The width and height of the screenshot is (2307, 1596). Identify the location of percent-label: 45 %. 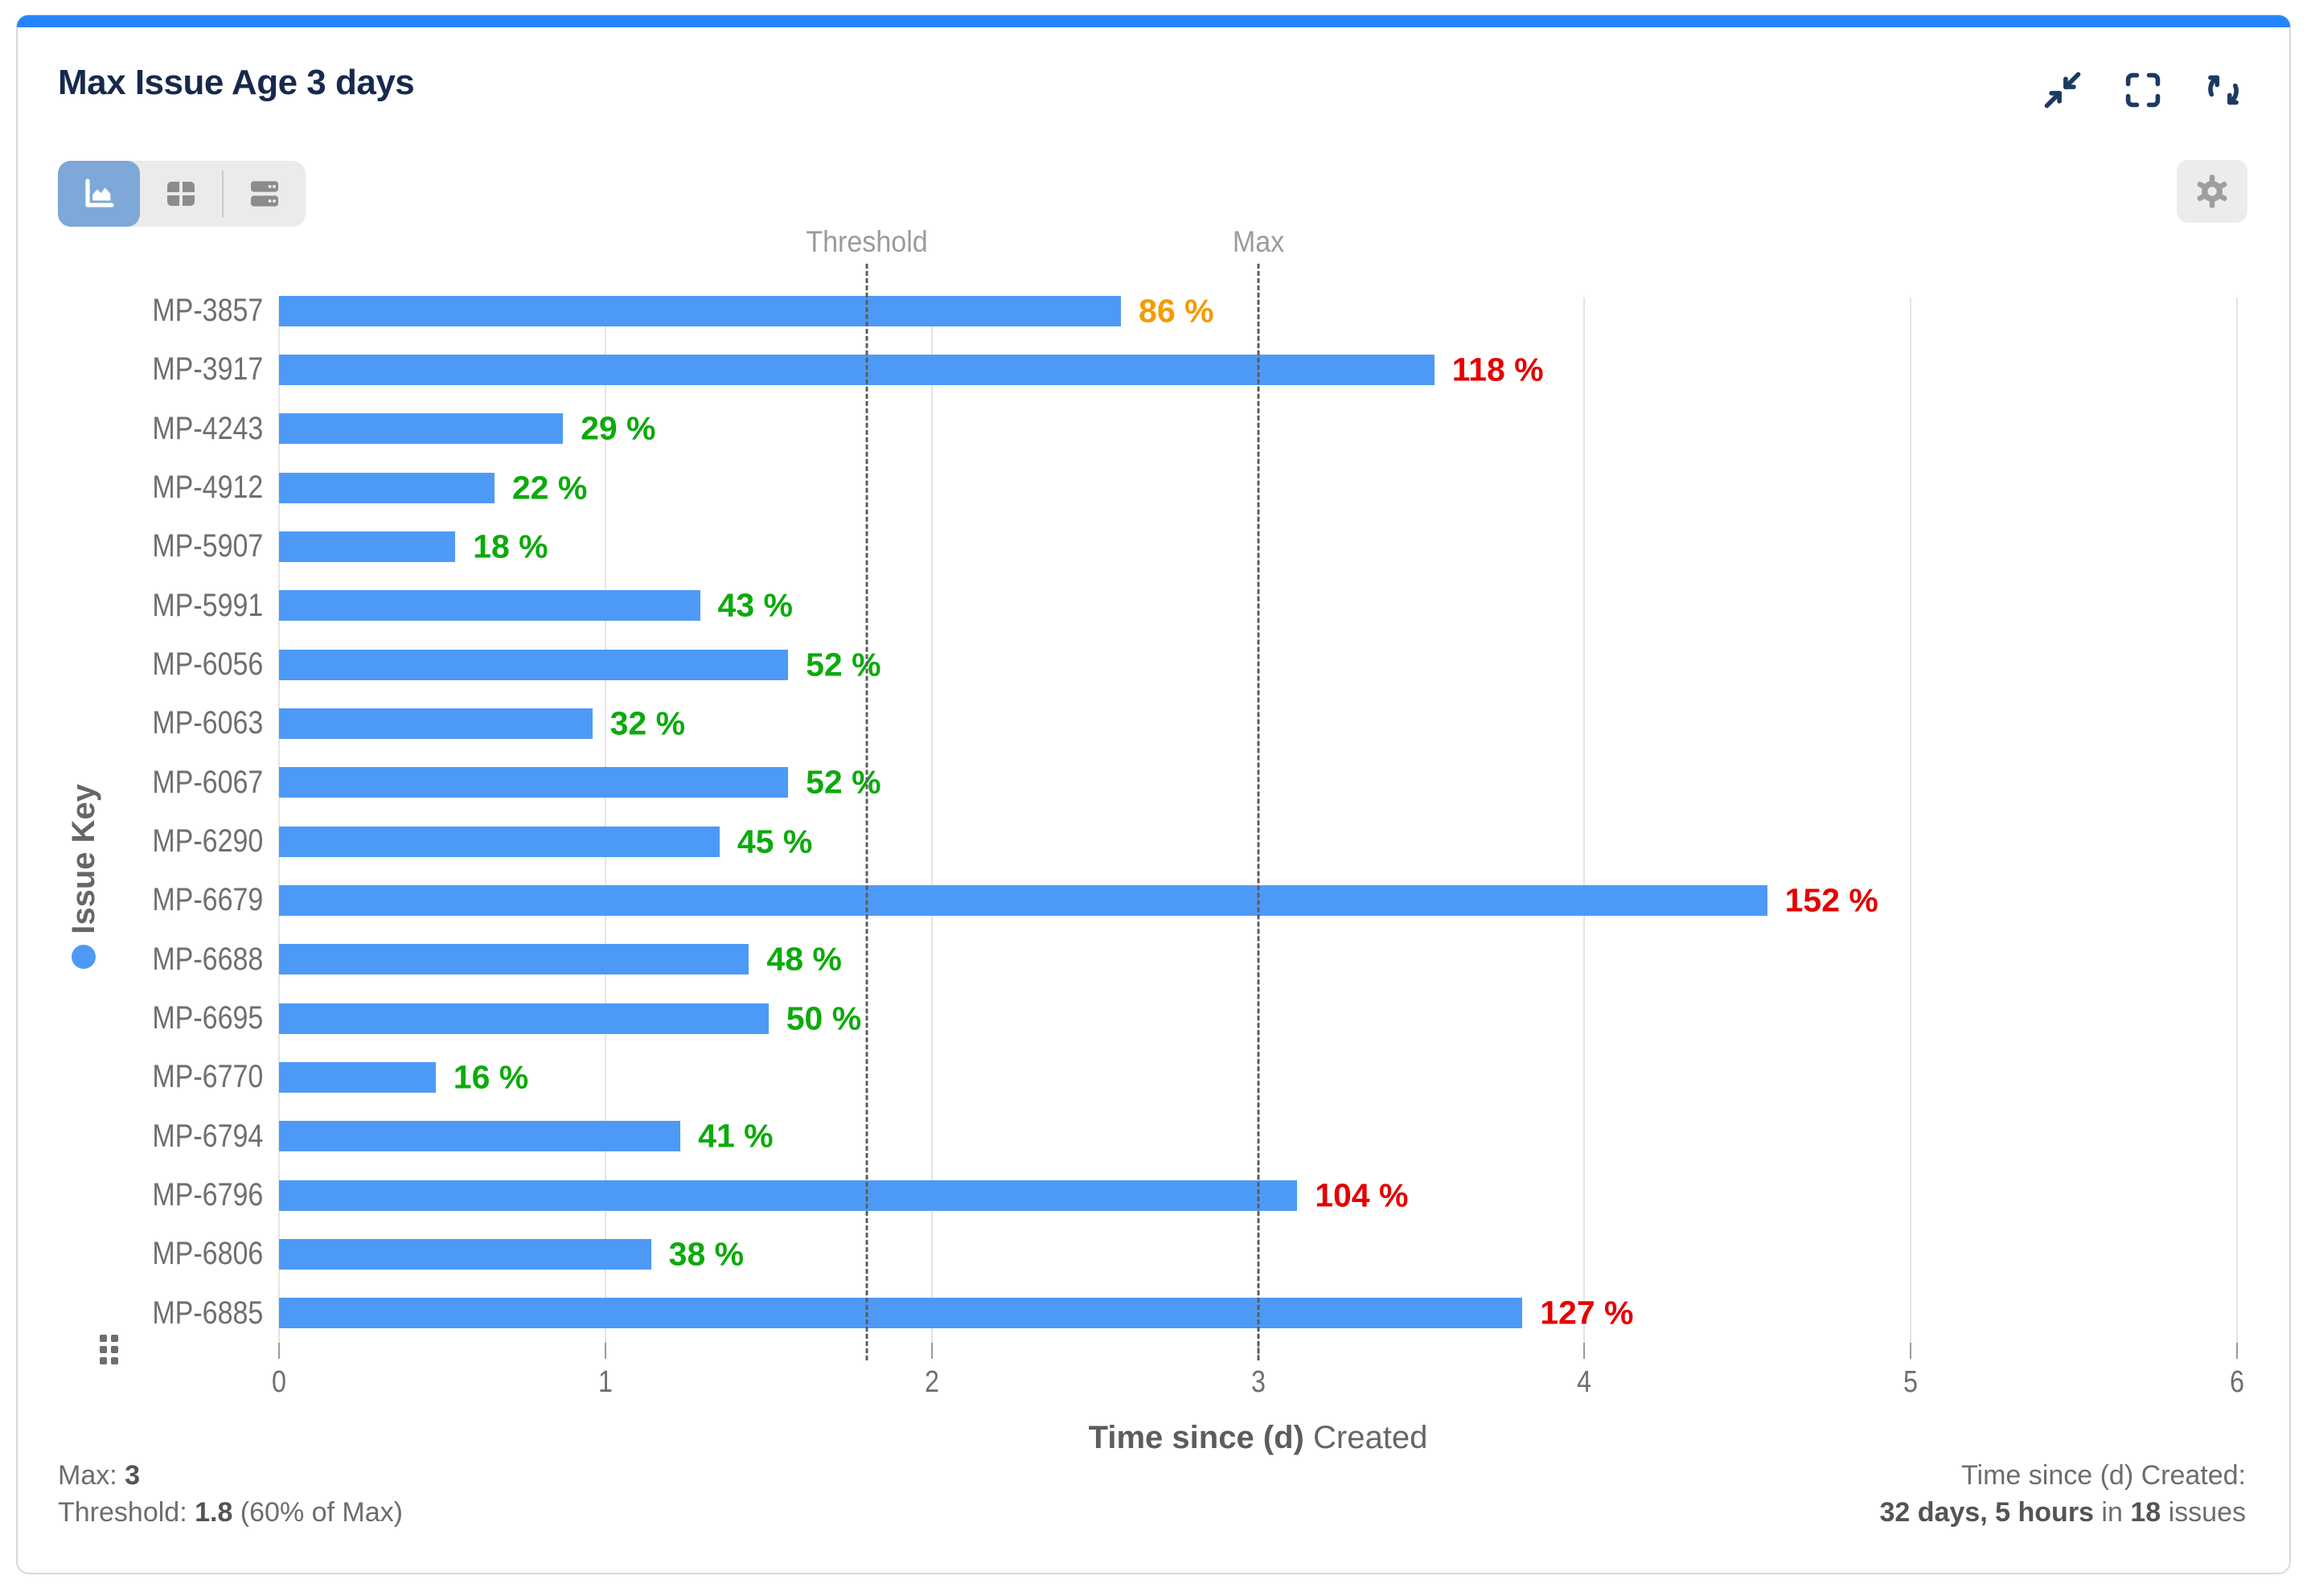
(775, 841).